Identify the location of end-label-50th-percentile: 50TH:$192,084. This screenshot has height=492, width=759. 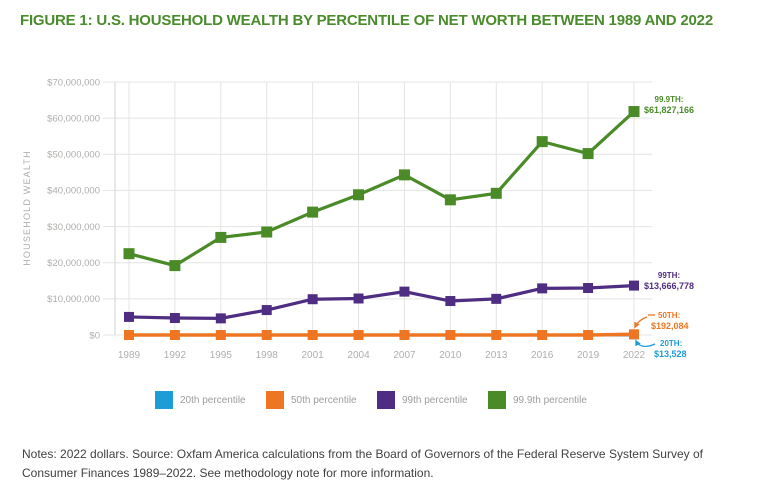
(661, 321).